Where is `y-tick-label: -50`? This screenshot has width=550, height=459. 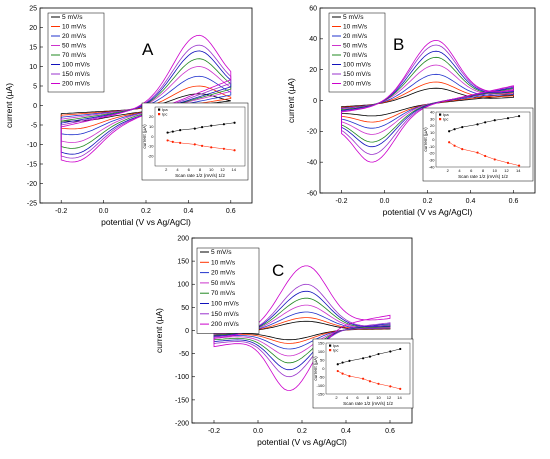 y-tick-label: -50 is located at coordinates (184, 354).